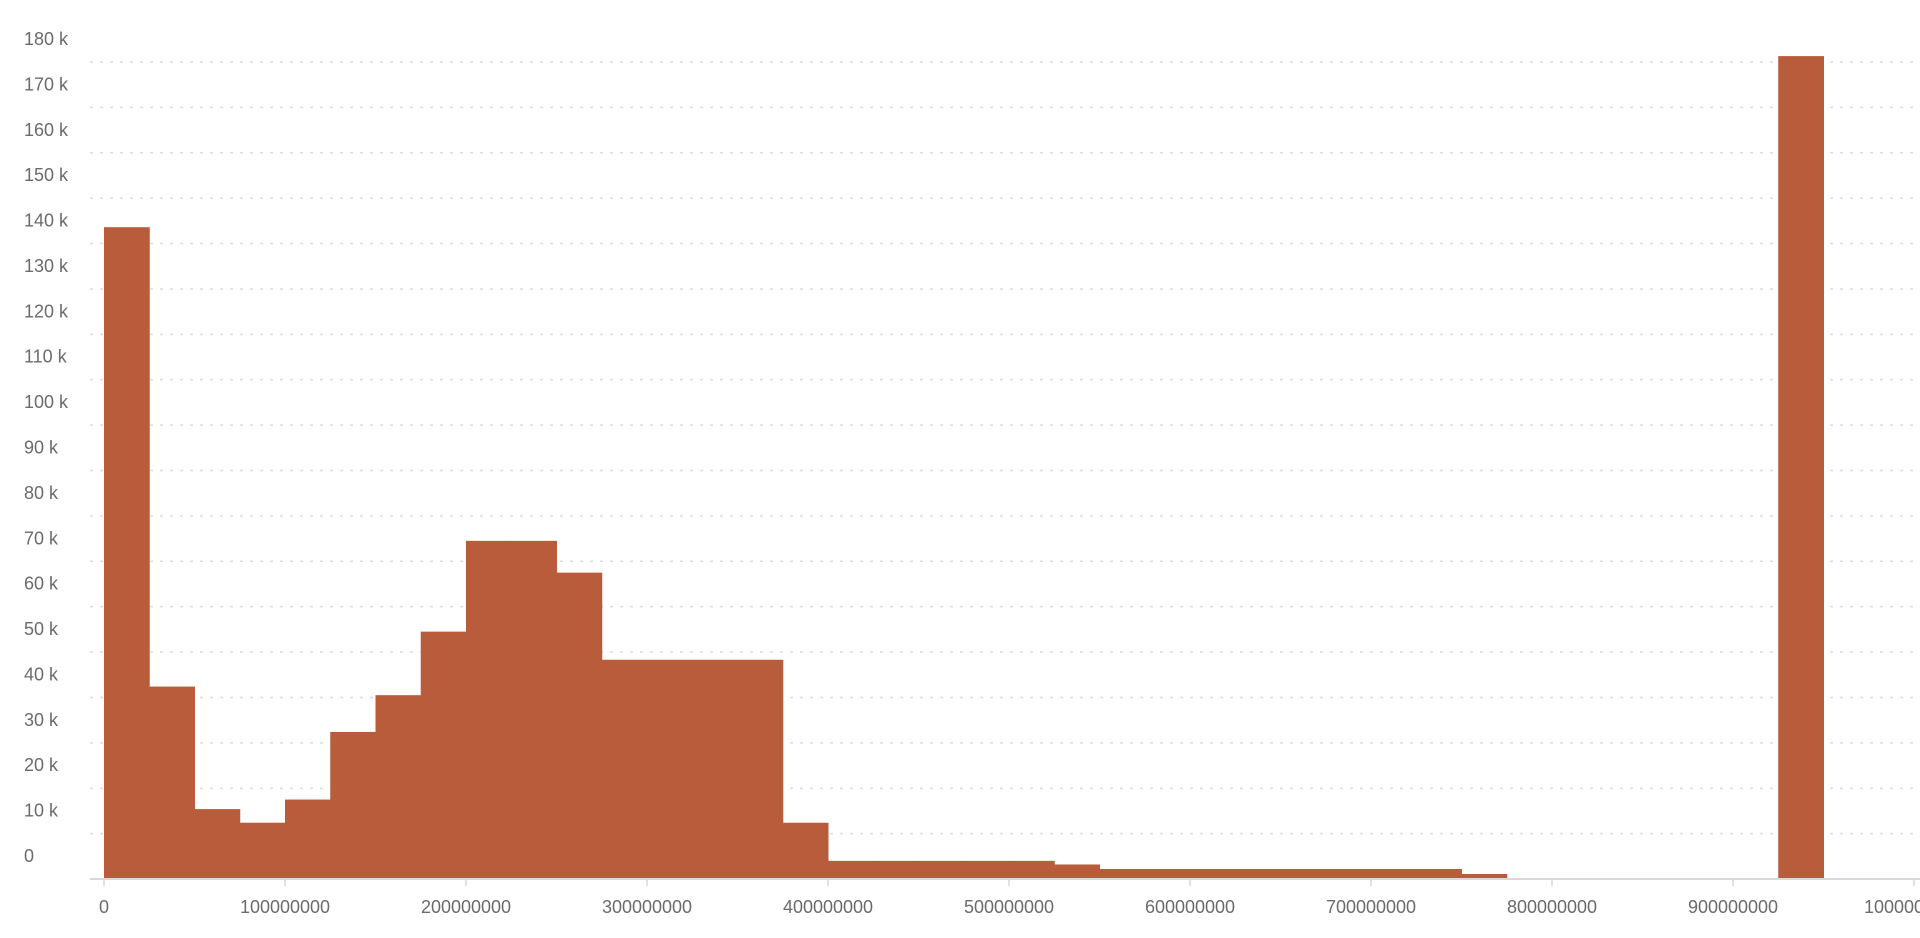 Image resolution: width=1920 pixels, height=938 pixels. What do you see at coordinates (41, 584) in the screenshot?
I see `y-tick-label: 60 k` at bounding box center [41, 584].